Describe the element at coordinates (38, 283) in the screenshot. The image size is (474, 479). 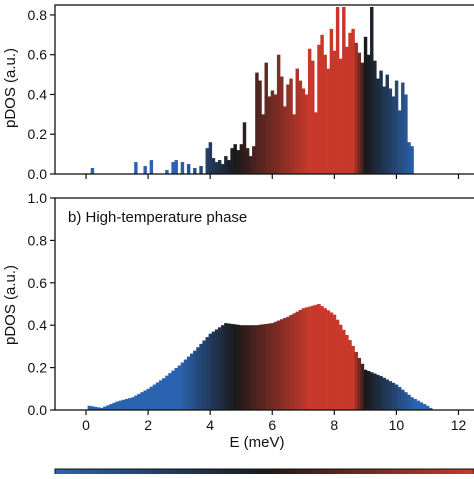
I see `panel-b-ytick-label-3: 0.6` at that location.